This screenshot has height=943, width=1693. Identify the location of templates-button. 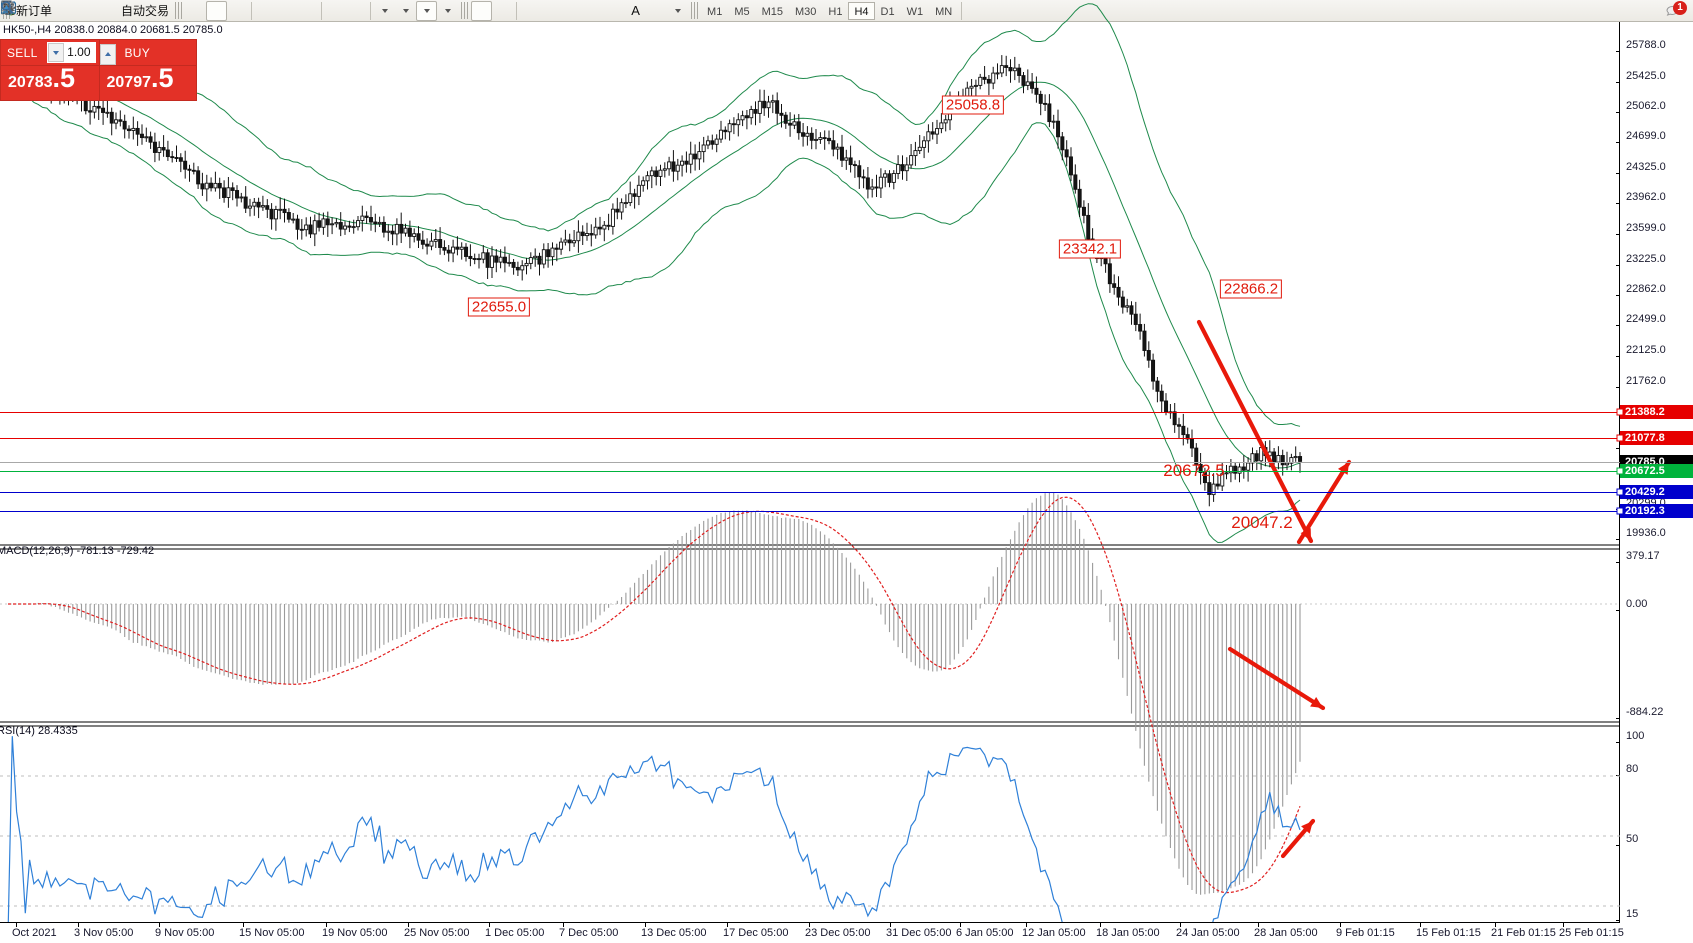
(219, 10).